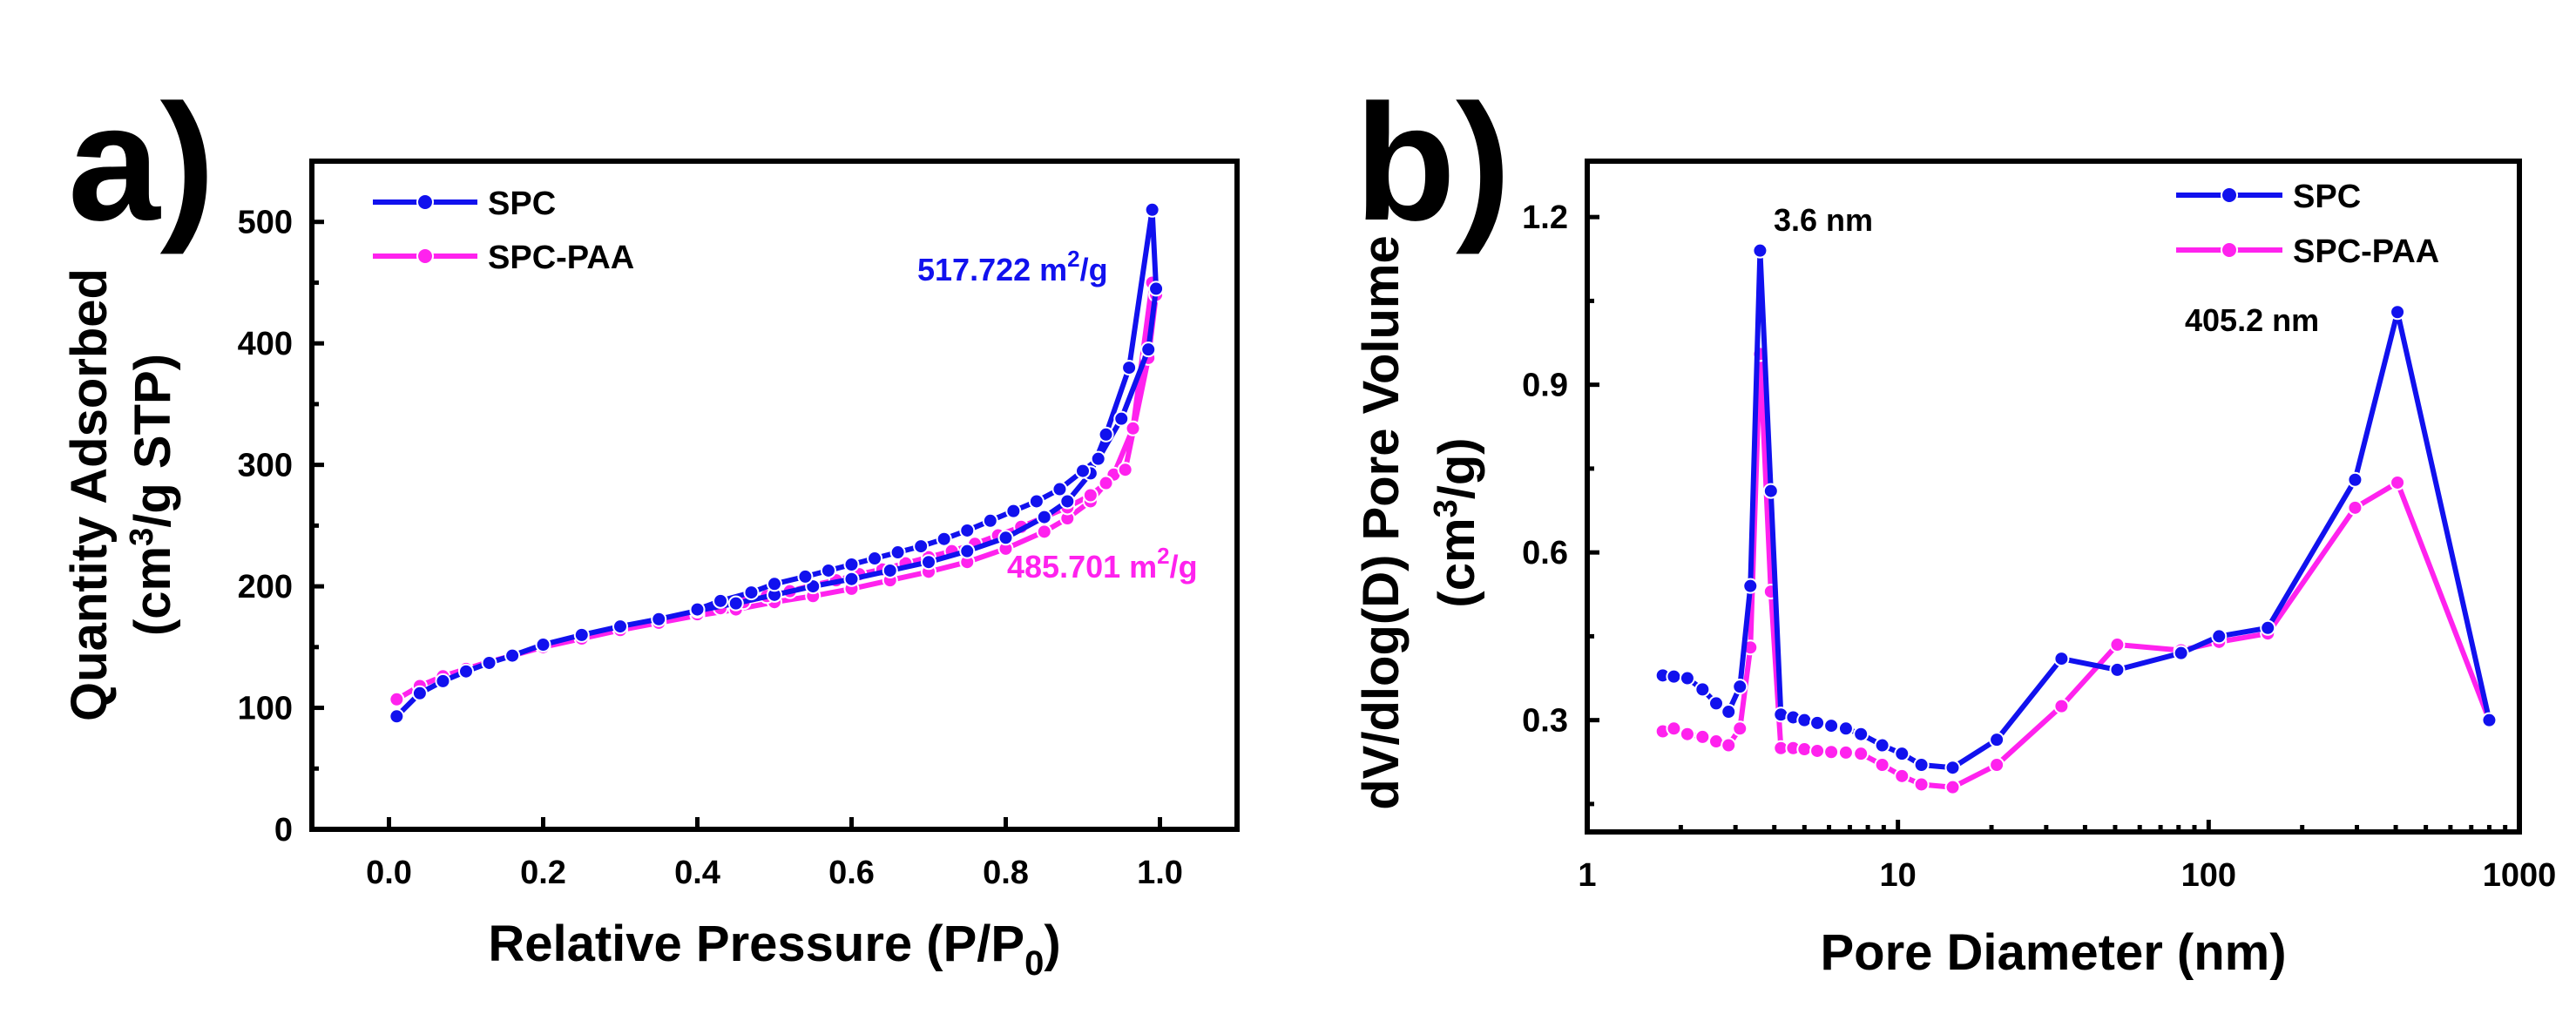 Image resolution: width=2576 pixels, height=1014 pixels. What do you see at coordinates (425, 202) in the screenshot?
I see `legend-marker-spc` at bounding box center [425, 202].